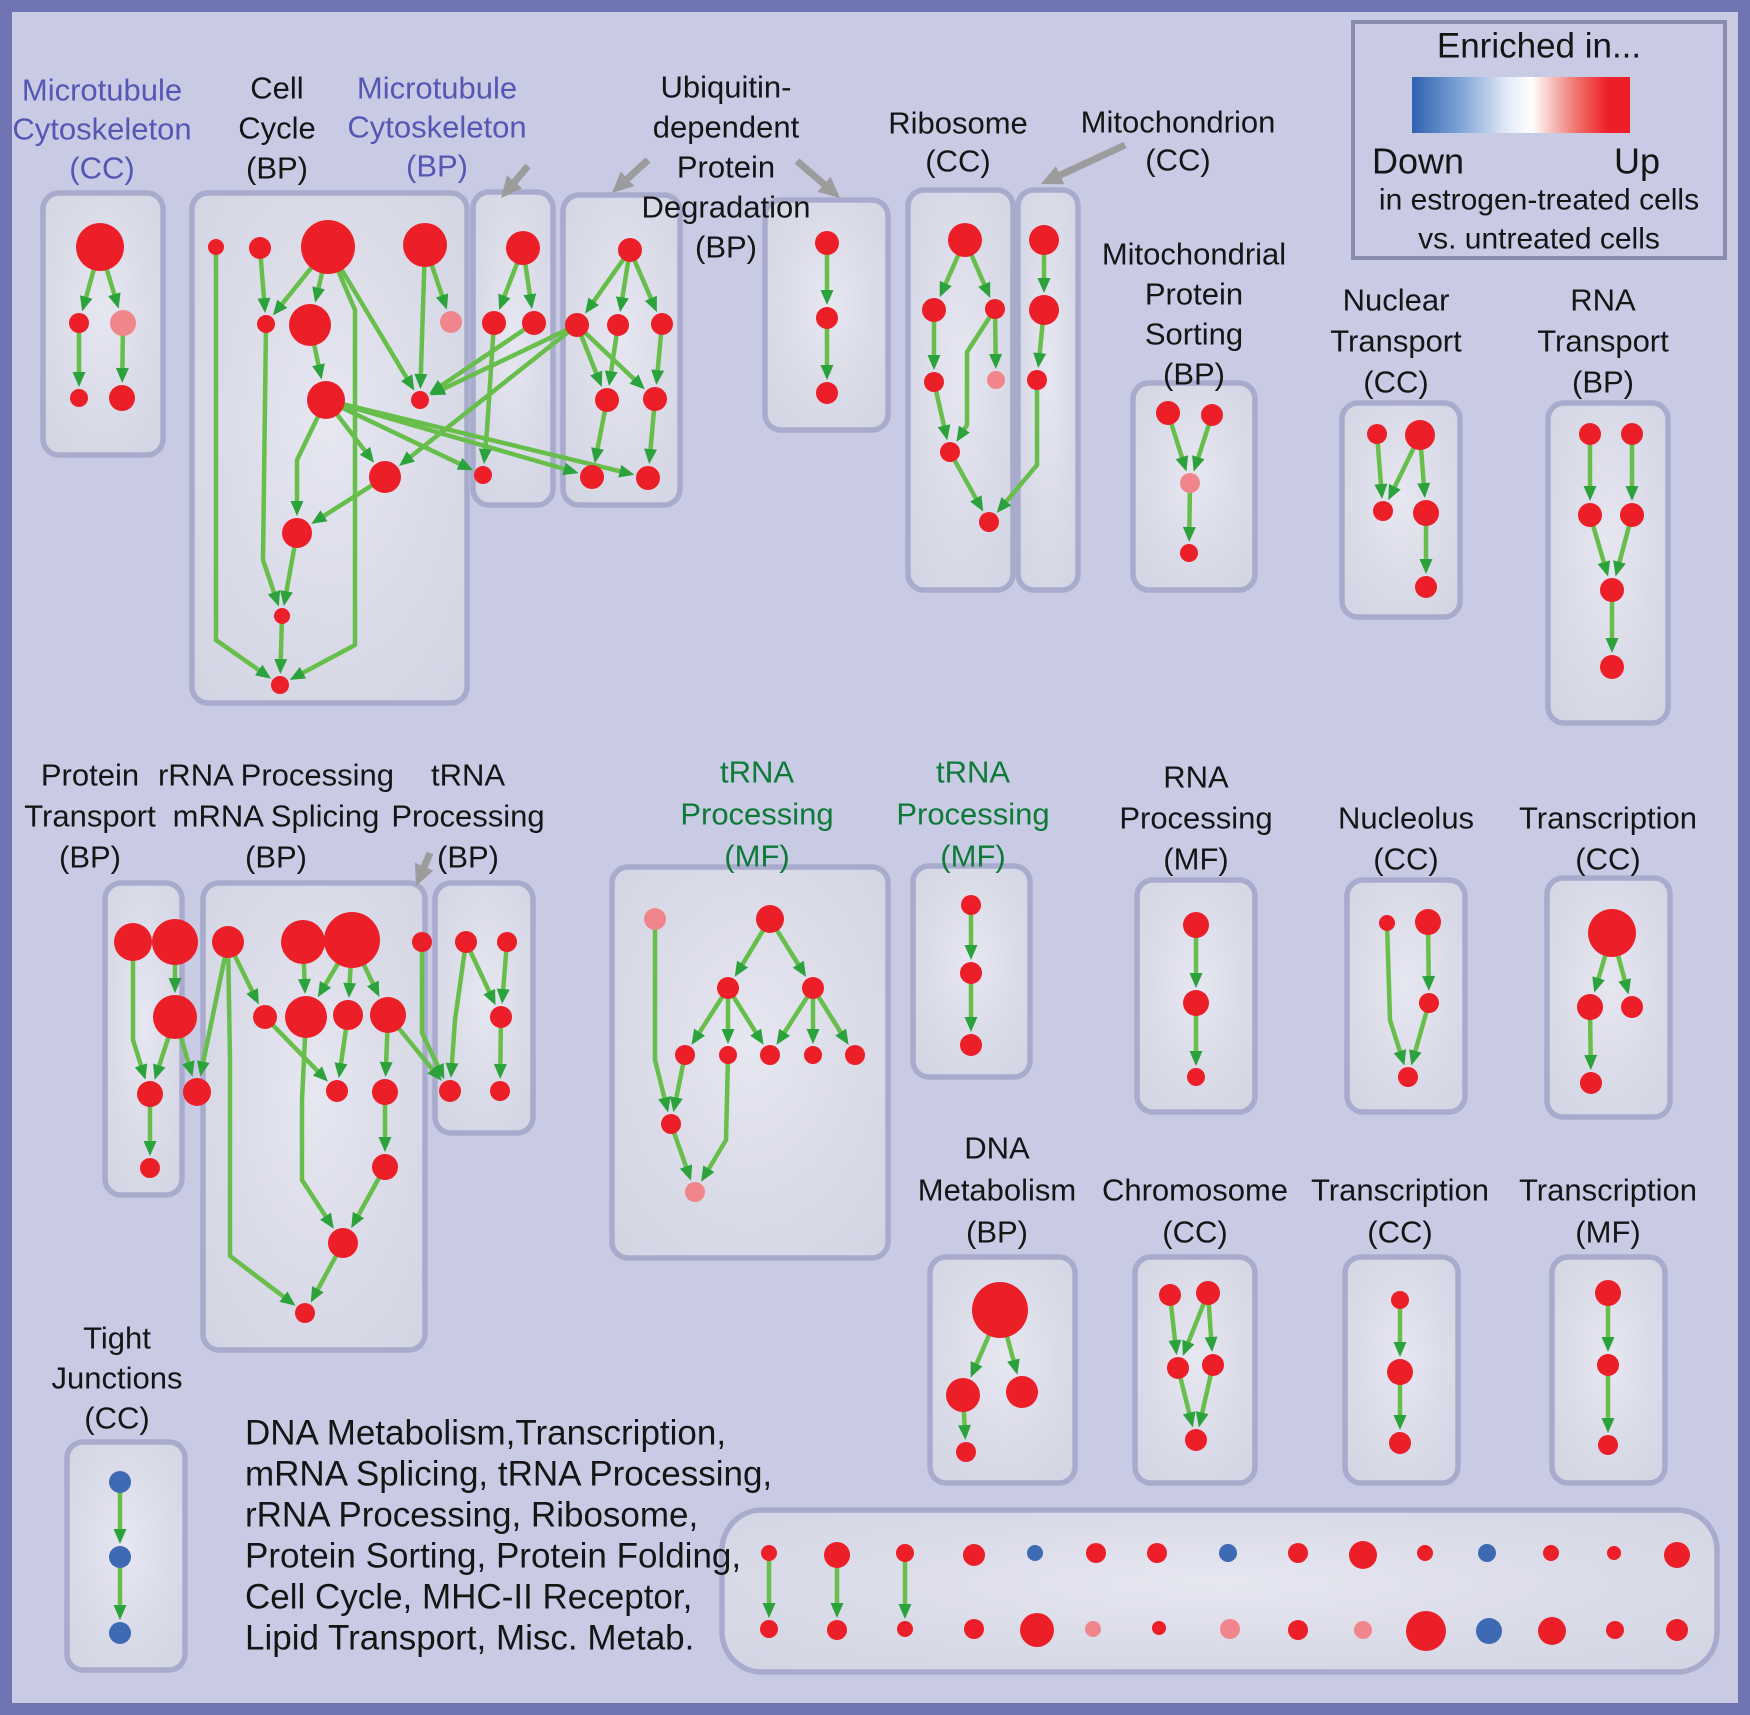 This screenshot has width=1750, height=1715. What do you see at coordinates (756, 856) in the screenshot?
I see `trna-processing-mf-1-label: (MF)` at bounding box center [756, 856].